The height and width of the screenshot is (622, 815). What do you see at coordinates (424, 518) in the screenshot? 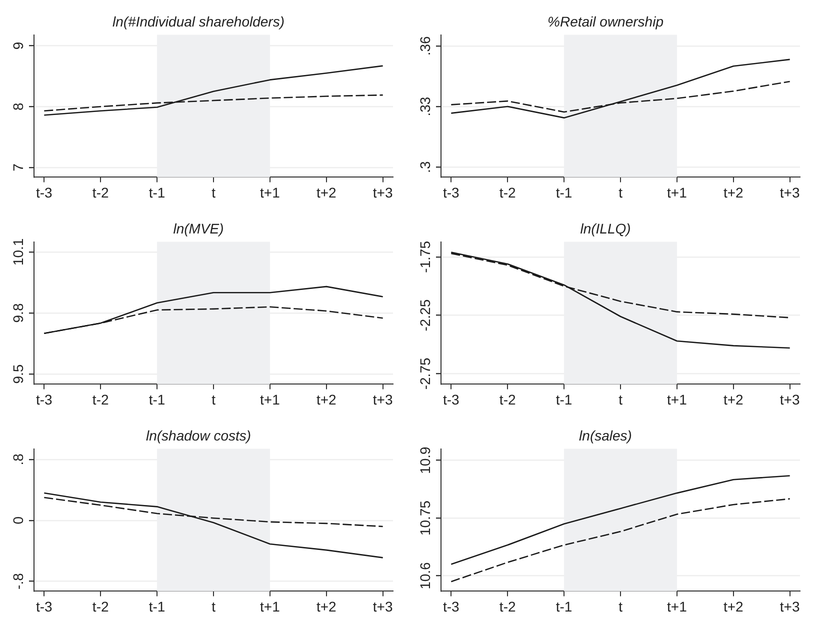
I see `y-tick-label: 10.75` at bounding box center [424, 518].